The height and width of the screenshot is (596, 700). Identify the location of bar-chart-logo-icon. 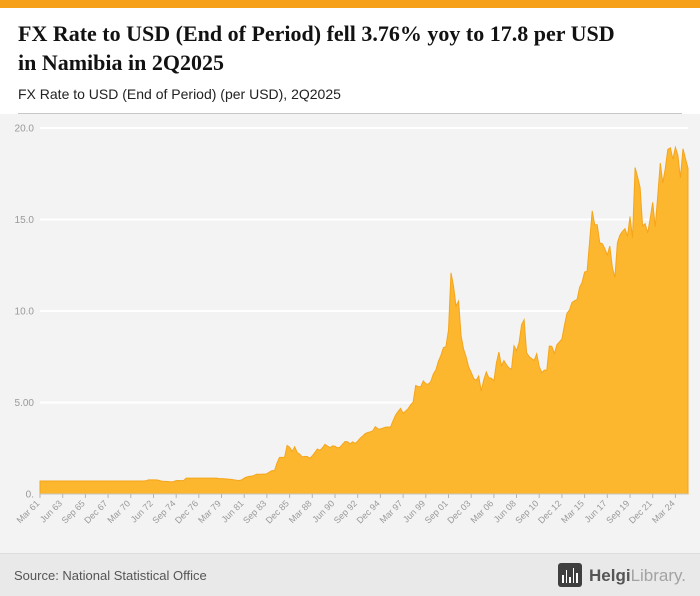
(570, 575).